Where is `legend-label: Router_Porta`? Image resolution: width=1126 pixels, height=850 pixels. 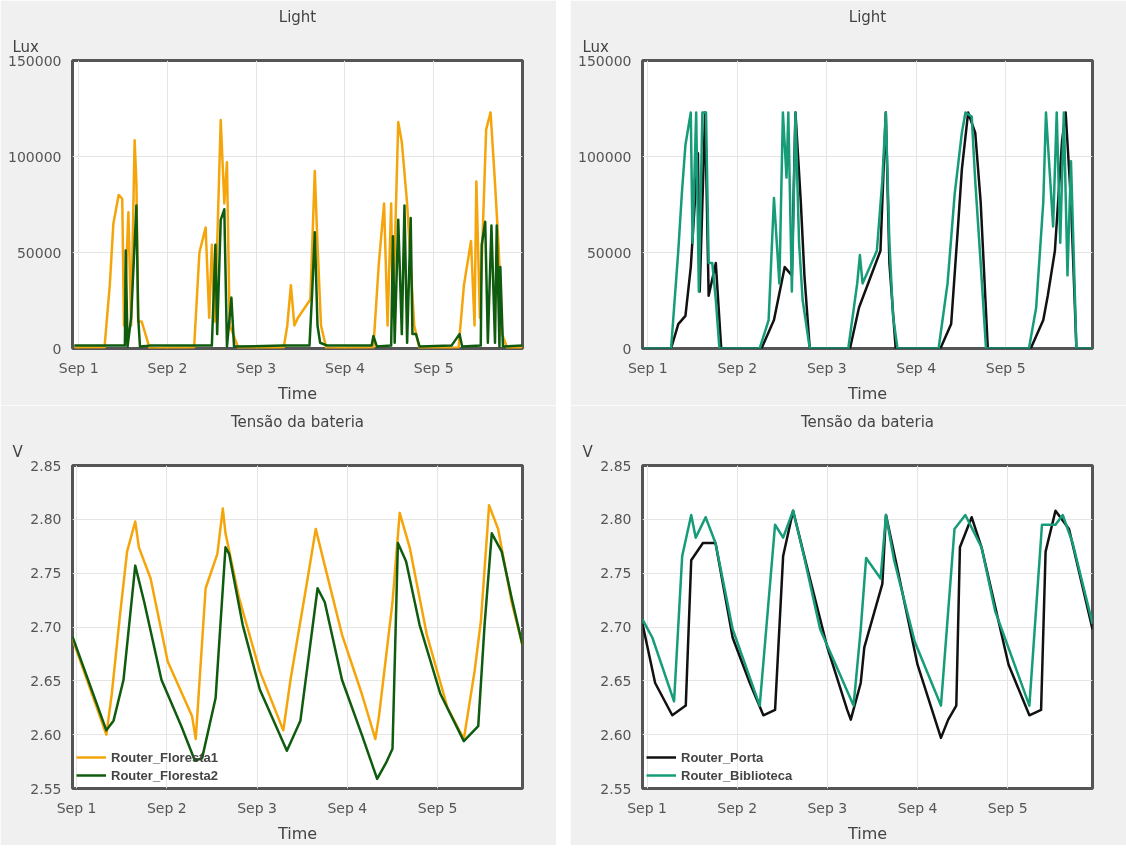 legend-label: Router_Porta is located at coordinates (722, 757).